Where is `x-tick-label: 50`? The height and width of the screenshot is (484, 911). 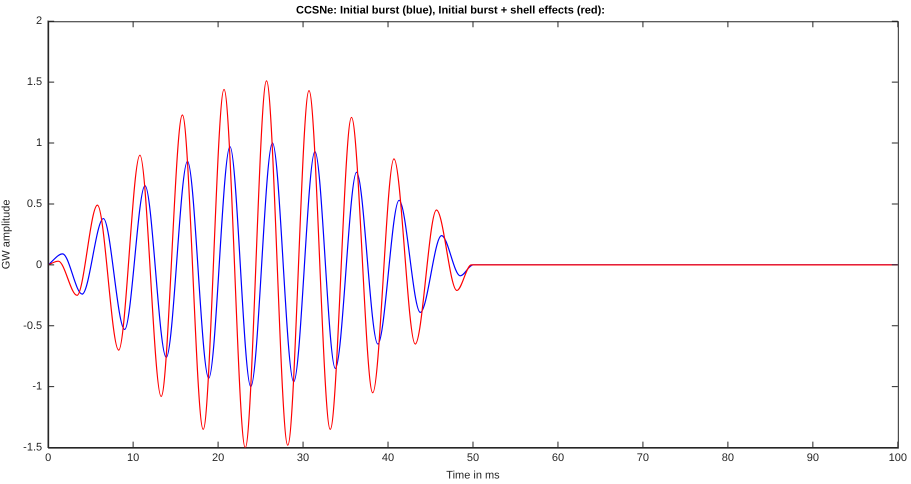 x-tick-label: 50 is located at coordinates (473, 458).